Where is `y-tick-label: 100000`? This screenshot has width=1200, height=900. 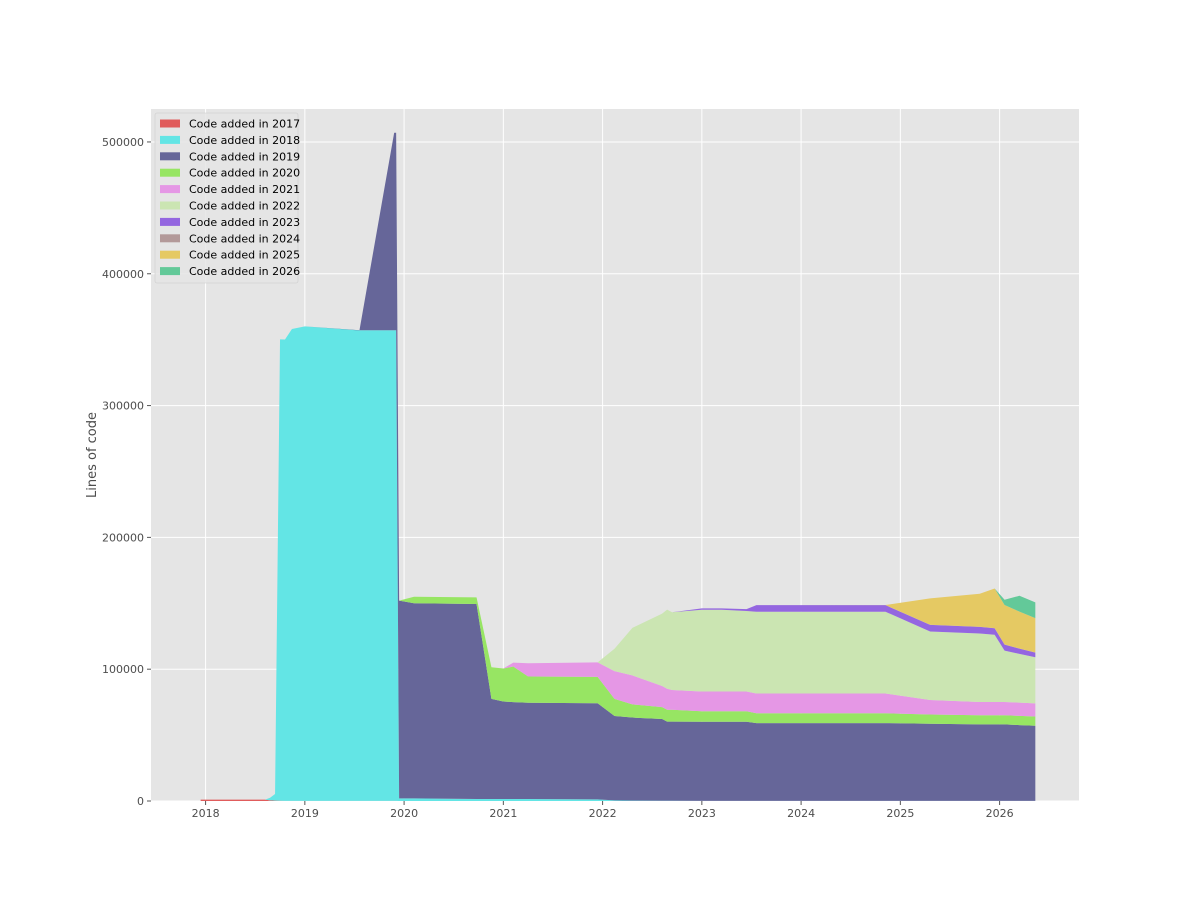 y-tick-label: 100000 is located at coordinates (123, 669).